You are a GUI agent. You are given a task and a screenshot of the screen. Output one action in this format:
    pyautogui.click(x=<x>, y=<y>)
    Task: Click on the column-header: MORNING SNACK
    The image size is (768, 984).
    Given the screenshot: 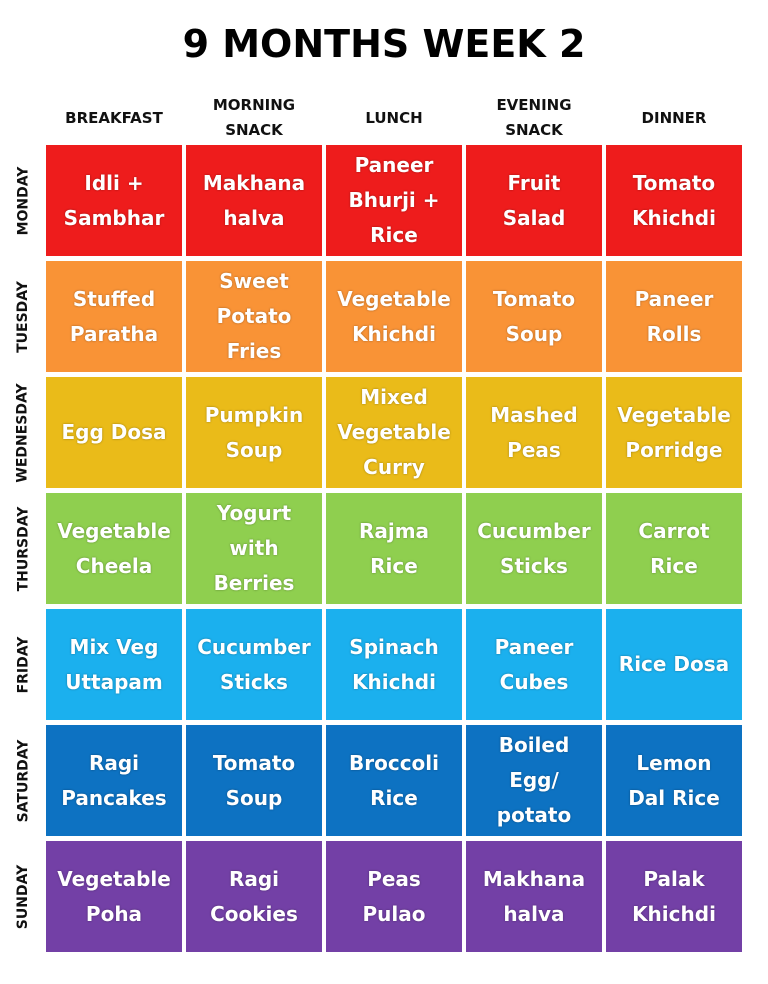 What is the action you would take?
    pyautogui.click(x=254, y=117)
    